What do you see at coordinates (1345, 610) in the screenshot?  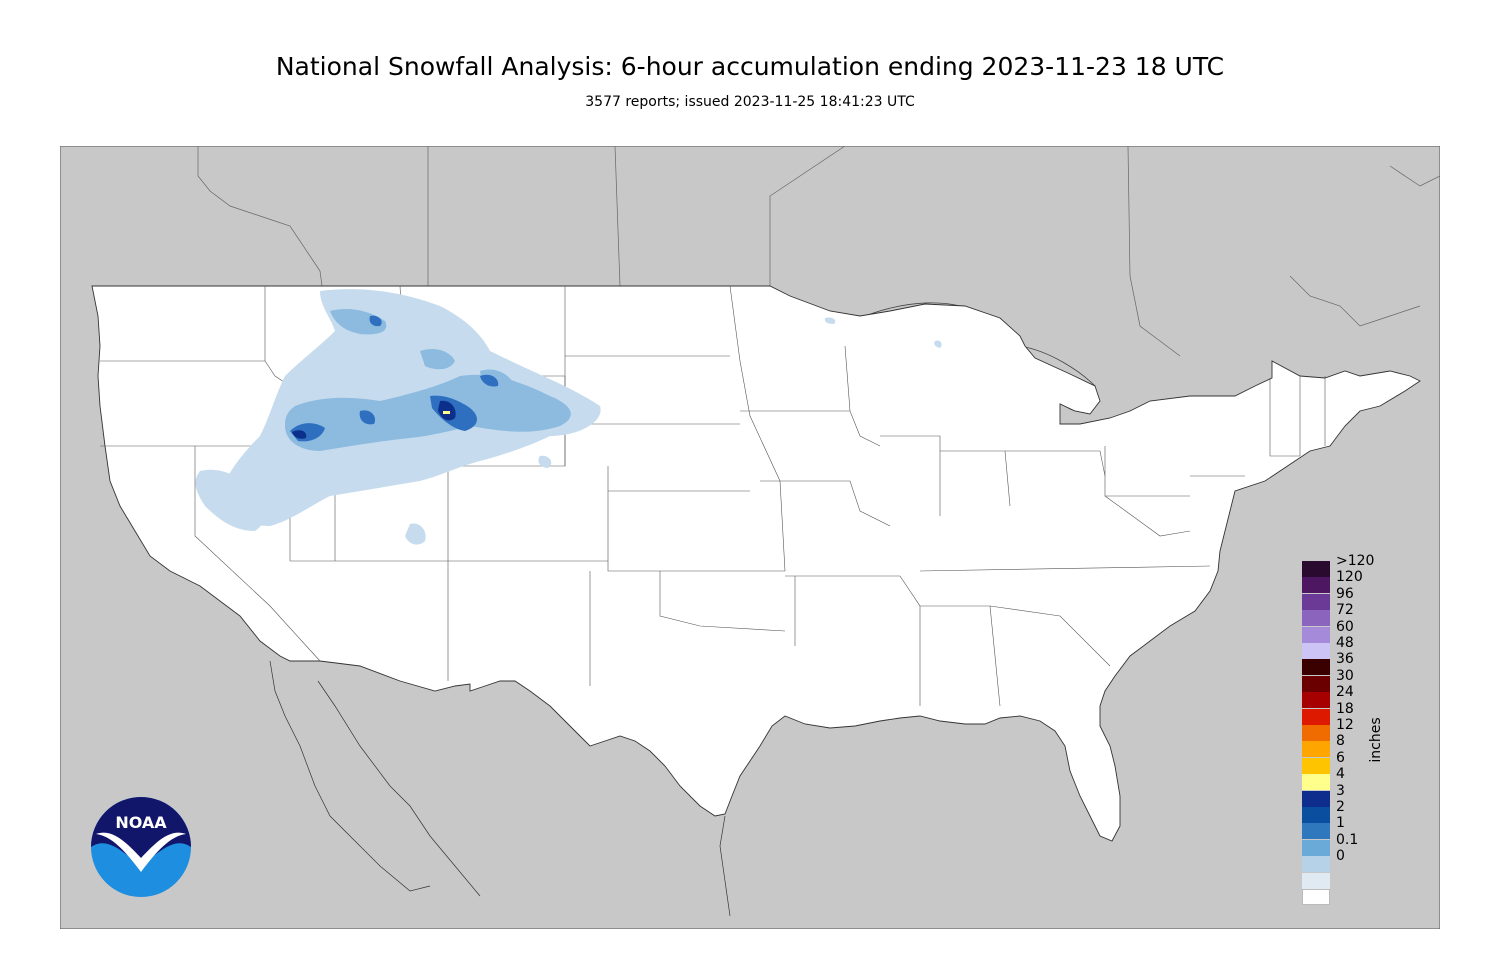 I see `legend-tick-label: 72` at bounding box center [1345, 610].